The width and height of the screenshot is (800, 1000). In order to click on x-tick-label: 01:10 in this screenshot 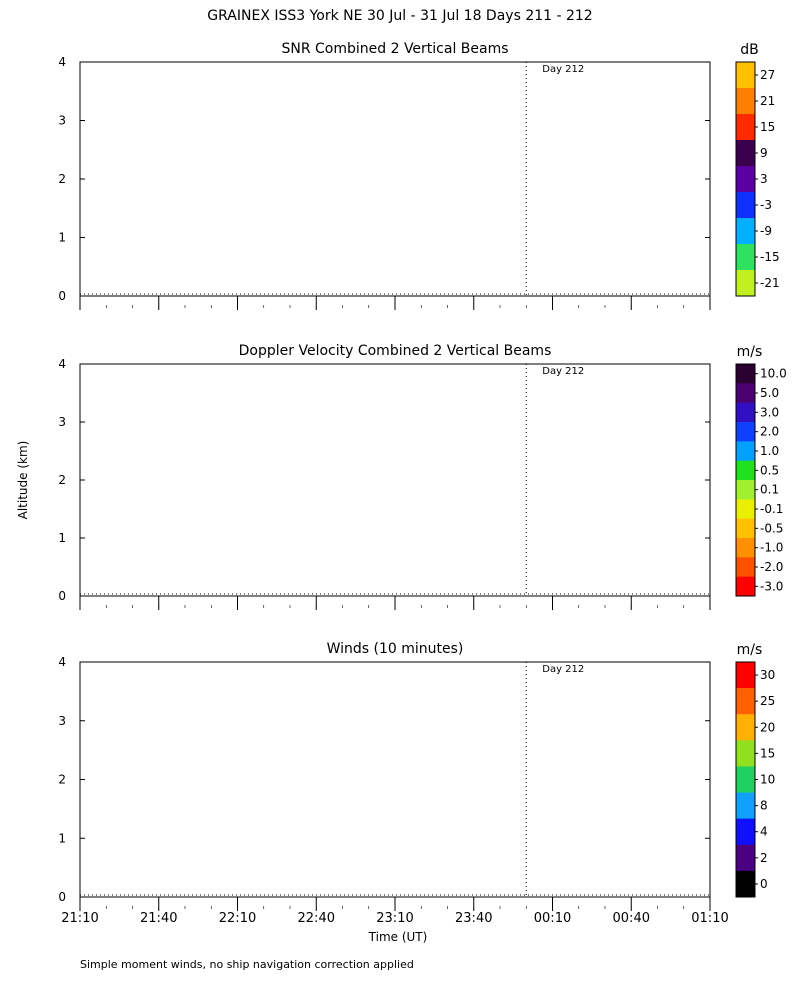, I will do `click(709, 918)`.